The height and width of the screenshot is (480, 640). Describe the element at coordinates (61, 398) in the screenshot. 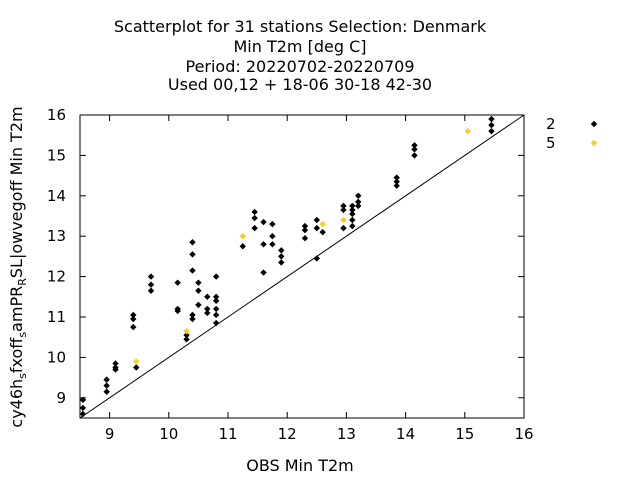

I see `y-tick-label: 9` at that location.